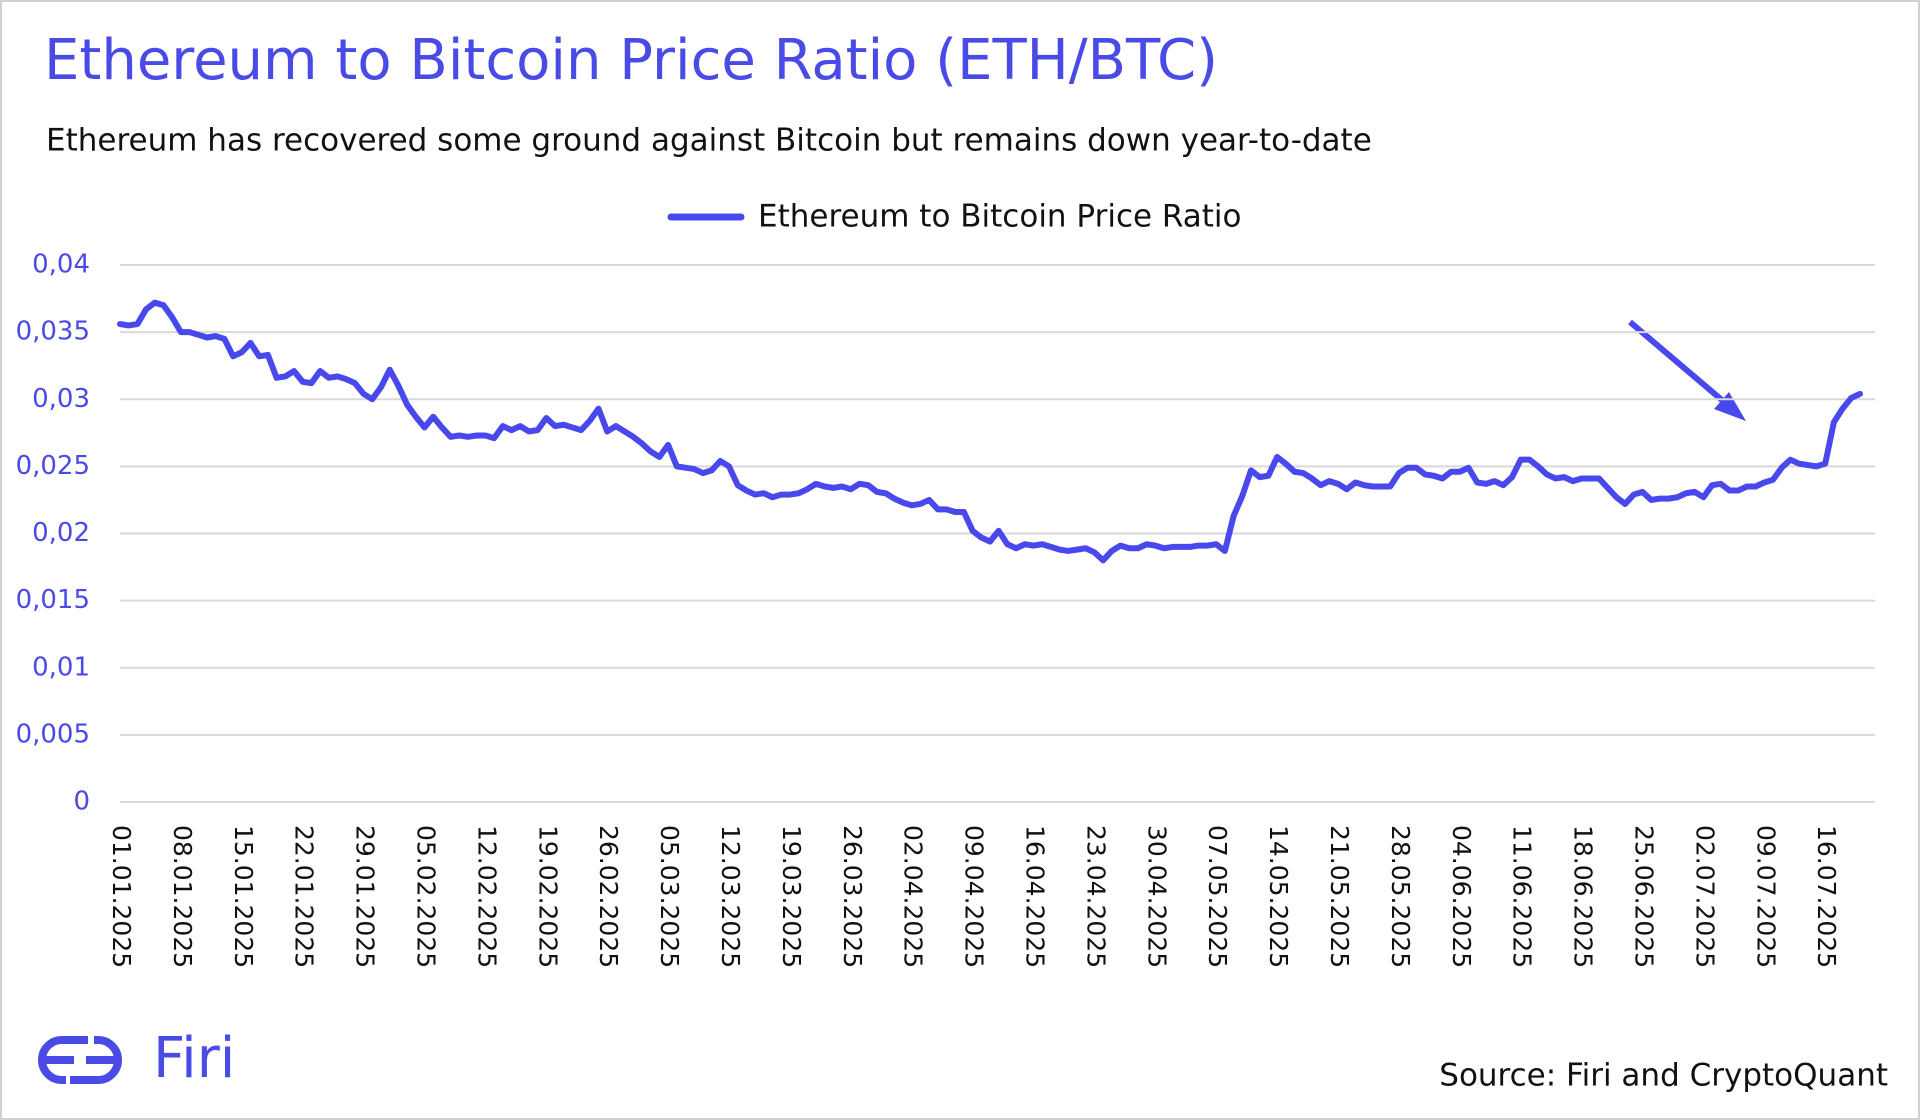  Describe the element at coordinates (1278, 896) in the screenshot. I see `x-tick-label: 14.05.2025` at that location.